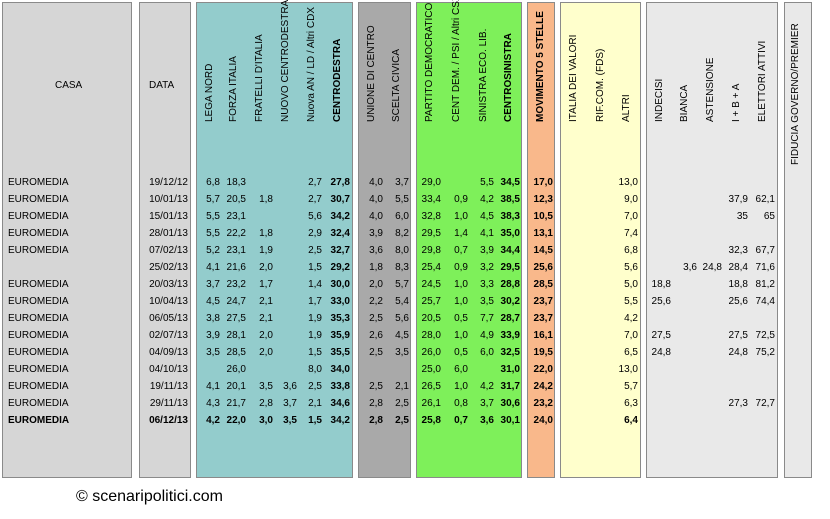  Describe the element at coordinates (236, 318) in the screenshot. I see `cell-fi: 27,5` at that location.